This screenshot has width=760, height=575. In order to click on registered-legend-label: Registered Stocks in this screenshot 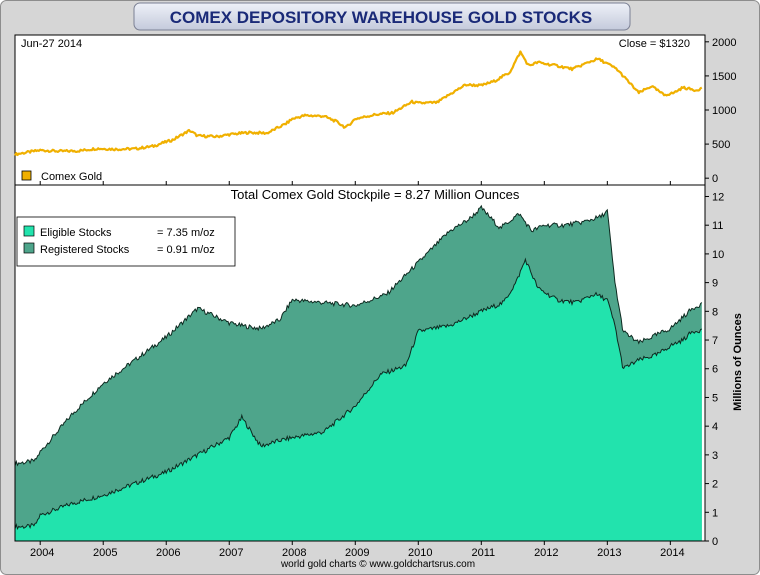, I will do `click(85, 250)`.